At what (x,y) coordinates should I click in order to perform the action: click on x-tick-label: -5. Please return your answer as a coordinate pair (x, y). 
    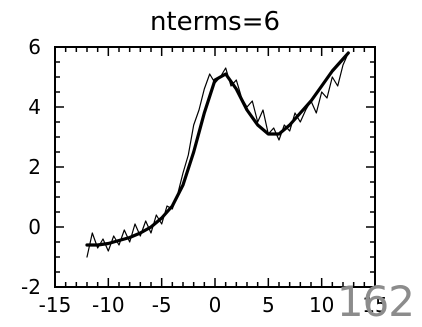
    Looking at the image, I should click on (162, 305).